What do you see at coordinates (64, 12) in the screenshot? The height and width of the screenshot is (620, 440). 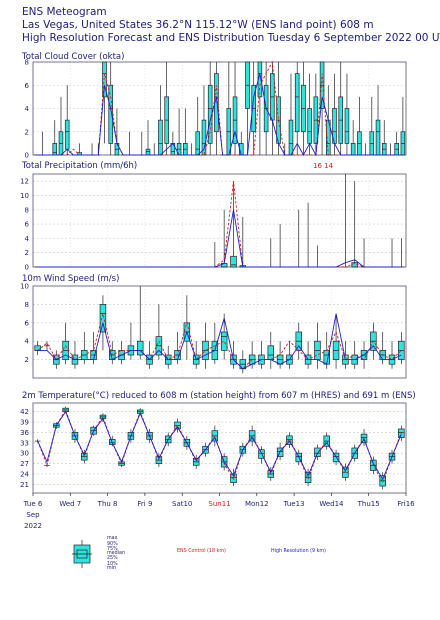 I see `meteogram-title: ENS Meteogram` at bounding box center [64, 12].